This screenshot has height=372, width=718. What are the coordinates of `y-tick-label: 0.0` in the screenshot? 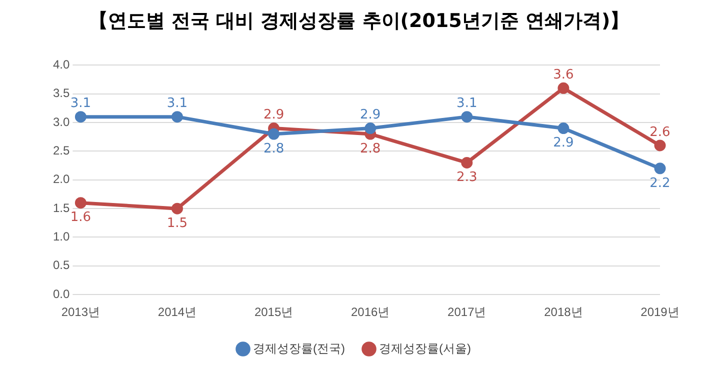 It's located at (61, 293).